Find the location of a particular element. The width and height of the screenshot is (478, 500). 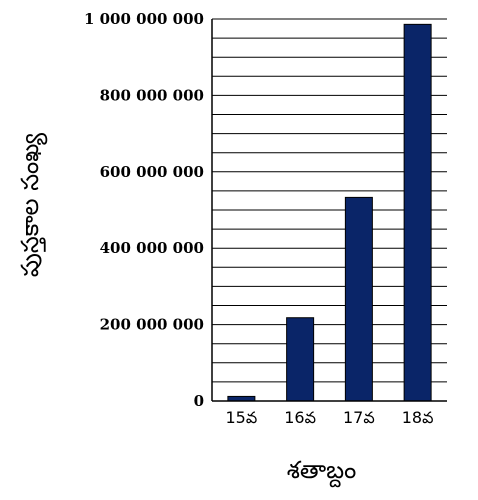

x-tick-label: 18వ is located at coordinates (418, 417).